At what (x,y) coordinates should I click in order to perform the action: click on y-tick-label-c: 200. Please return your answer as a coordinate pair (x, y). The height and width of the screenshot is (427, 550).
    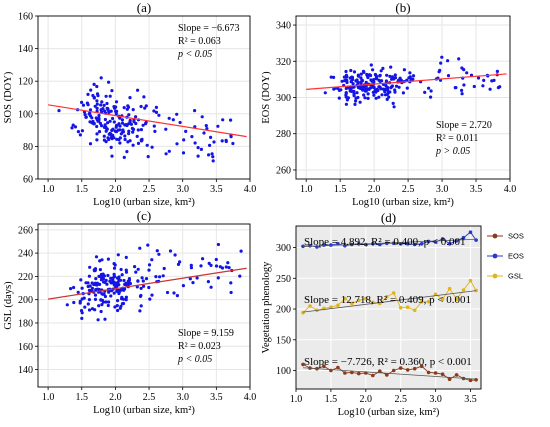
    Looking at the image, I should click on (25, 300).